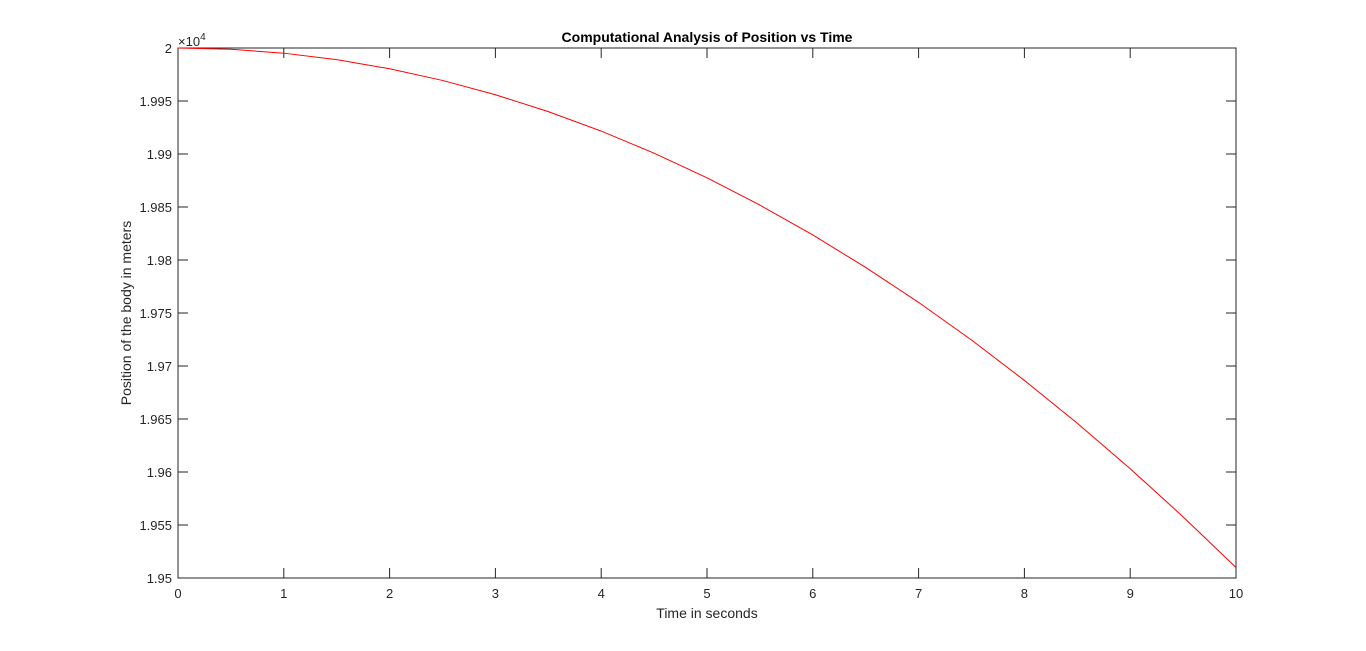 The width and height of the screenshot is (1366, 651). I want to click on y-axis-exponent: ×10⁴, so click(192, 40).